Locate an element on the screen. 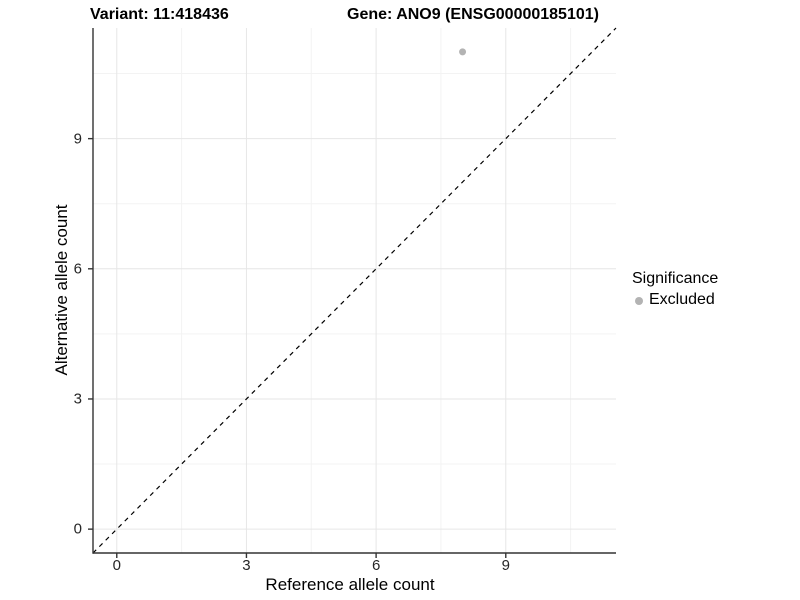 This screenshot has width=800, height=600. y-tick-label: 0 is located at coordinates (77, 529).